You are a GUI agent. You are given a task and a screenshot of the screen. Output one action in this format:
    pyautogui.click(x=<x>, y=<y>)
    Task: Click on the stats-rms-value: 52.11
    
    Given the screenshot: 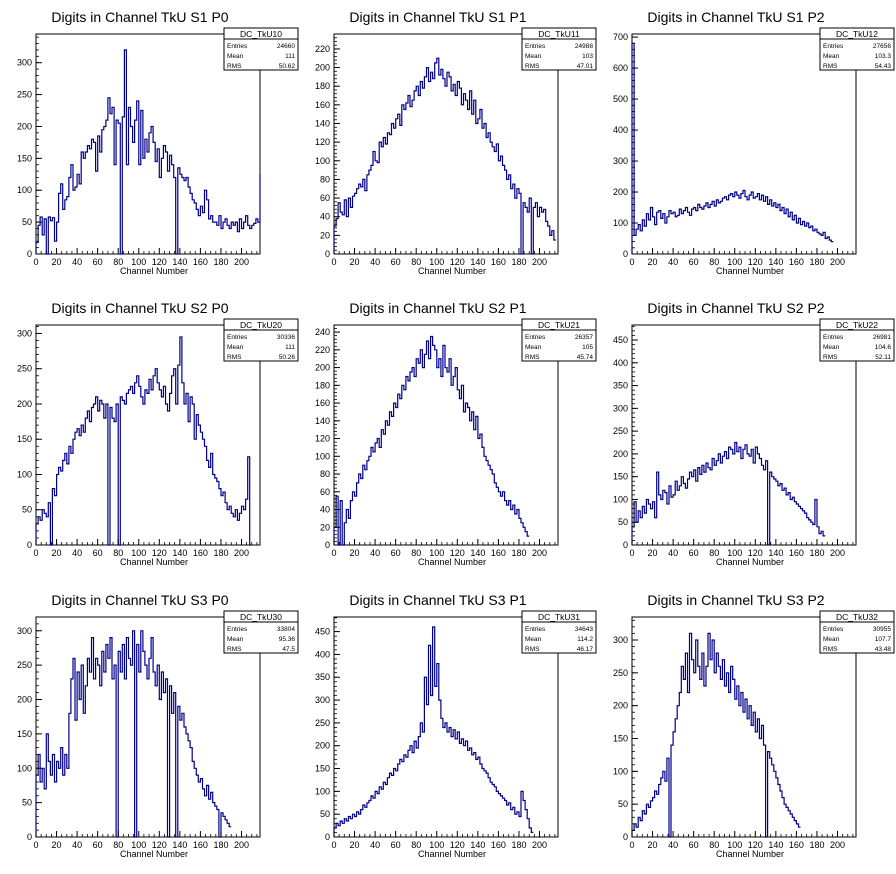 What is the action you would take?
    pyautogui.click(x=883, y=357)
    